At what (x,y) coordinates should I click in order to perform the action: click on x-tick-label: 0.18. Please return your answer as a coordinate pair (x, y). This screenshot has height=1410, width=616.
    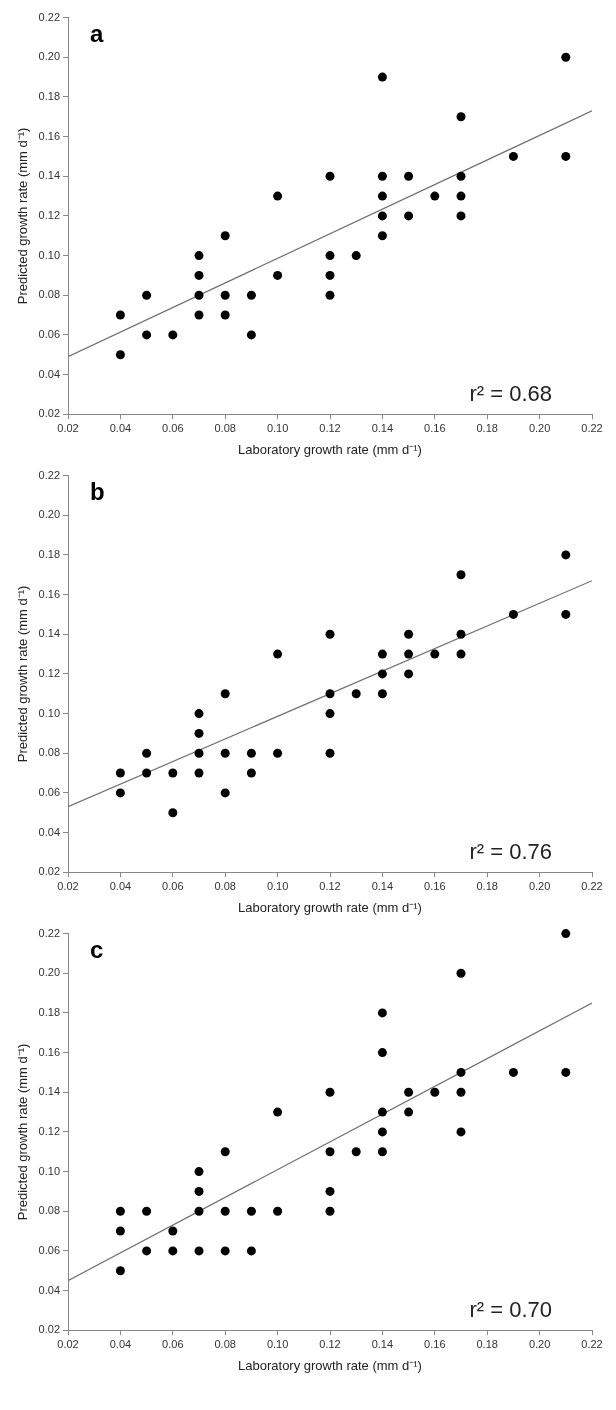
    Looking at the image, I should click on (487, 427).